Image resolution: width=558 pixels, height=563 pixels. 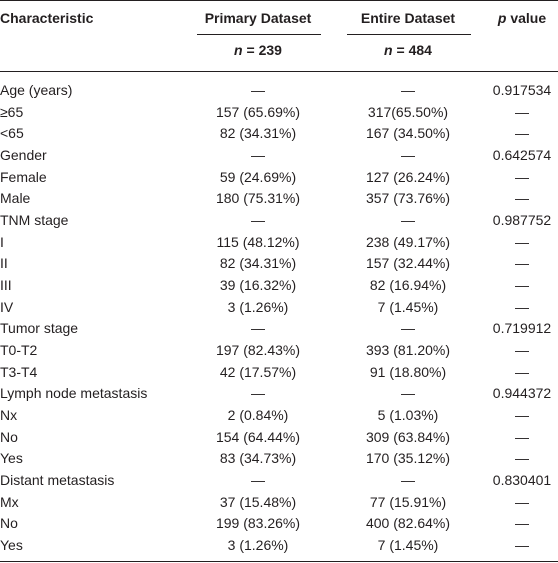 What do you see at coordinates (414, 50) in the screenshot?
I see `n-label: = 484` at bounding box center [414, 50].